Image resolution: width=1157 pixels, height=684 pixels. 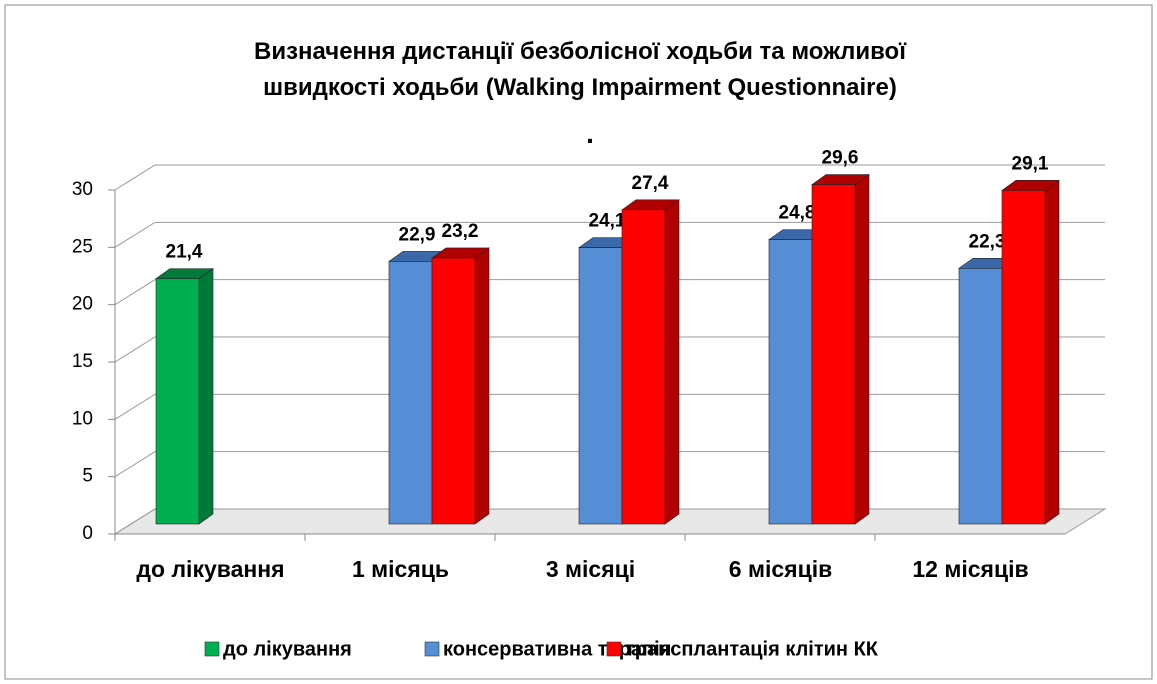 I want to click on data-label: 21,4, so click(x=184, y=252).